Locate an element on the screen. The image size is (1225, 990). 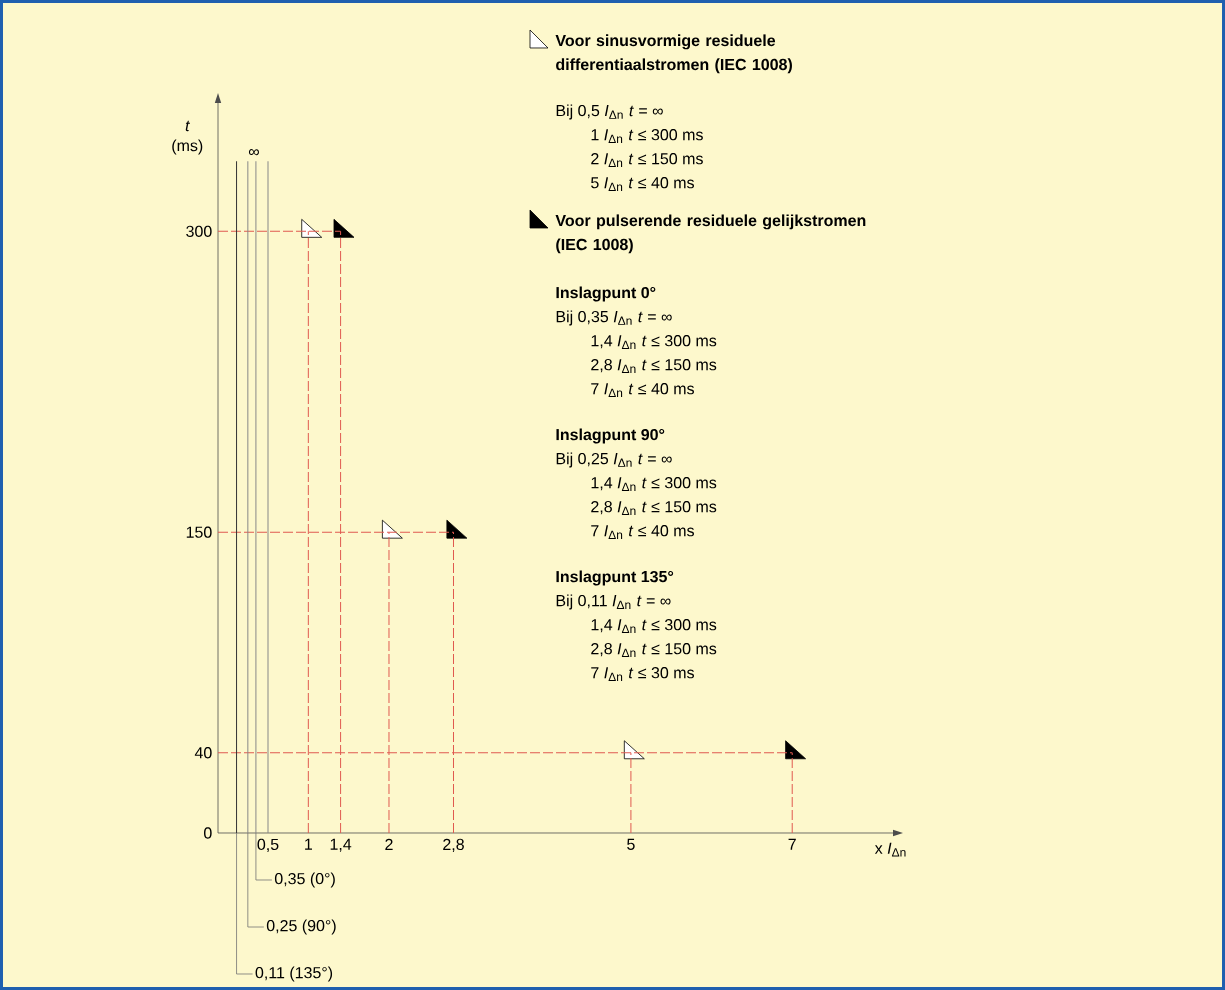
legend-label: Voor pulserende residuele gelijkstromen (IEC 1008) is located at coordinates (710, 234).